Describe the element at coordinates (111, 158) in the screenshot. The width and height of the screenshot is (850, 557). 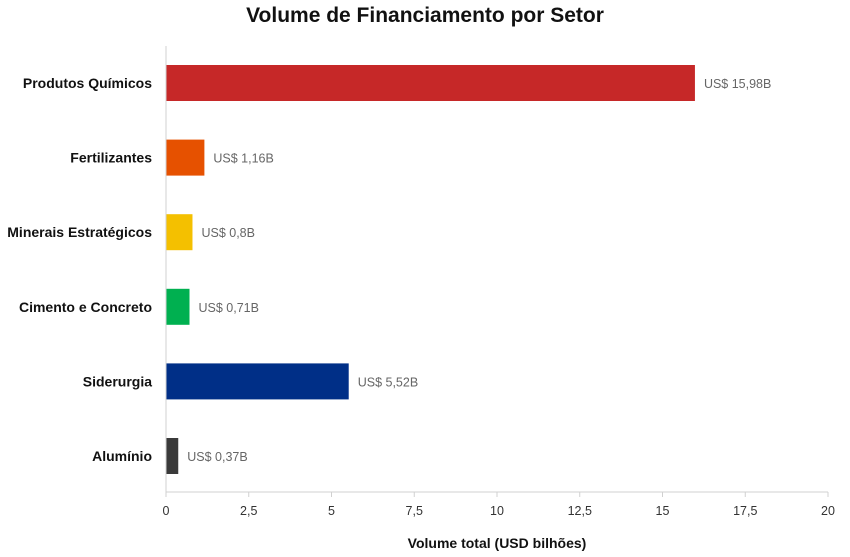
I see `category-label: Fertilizantes` at that location.